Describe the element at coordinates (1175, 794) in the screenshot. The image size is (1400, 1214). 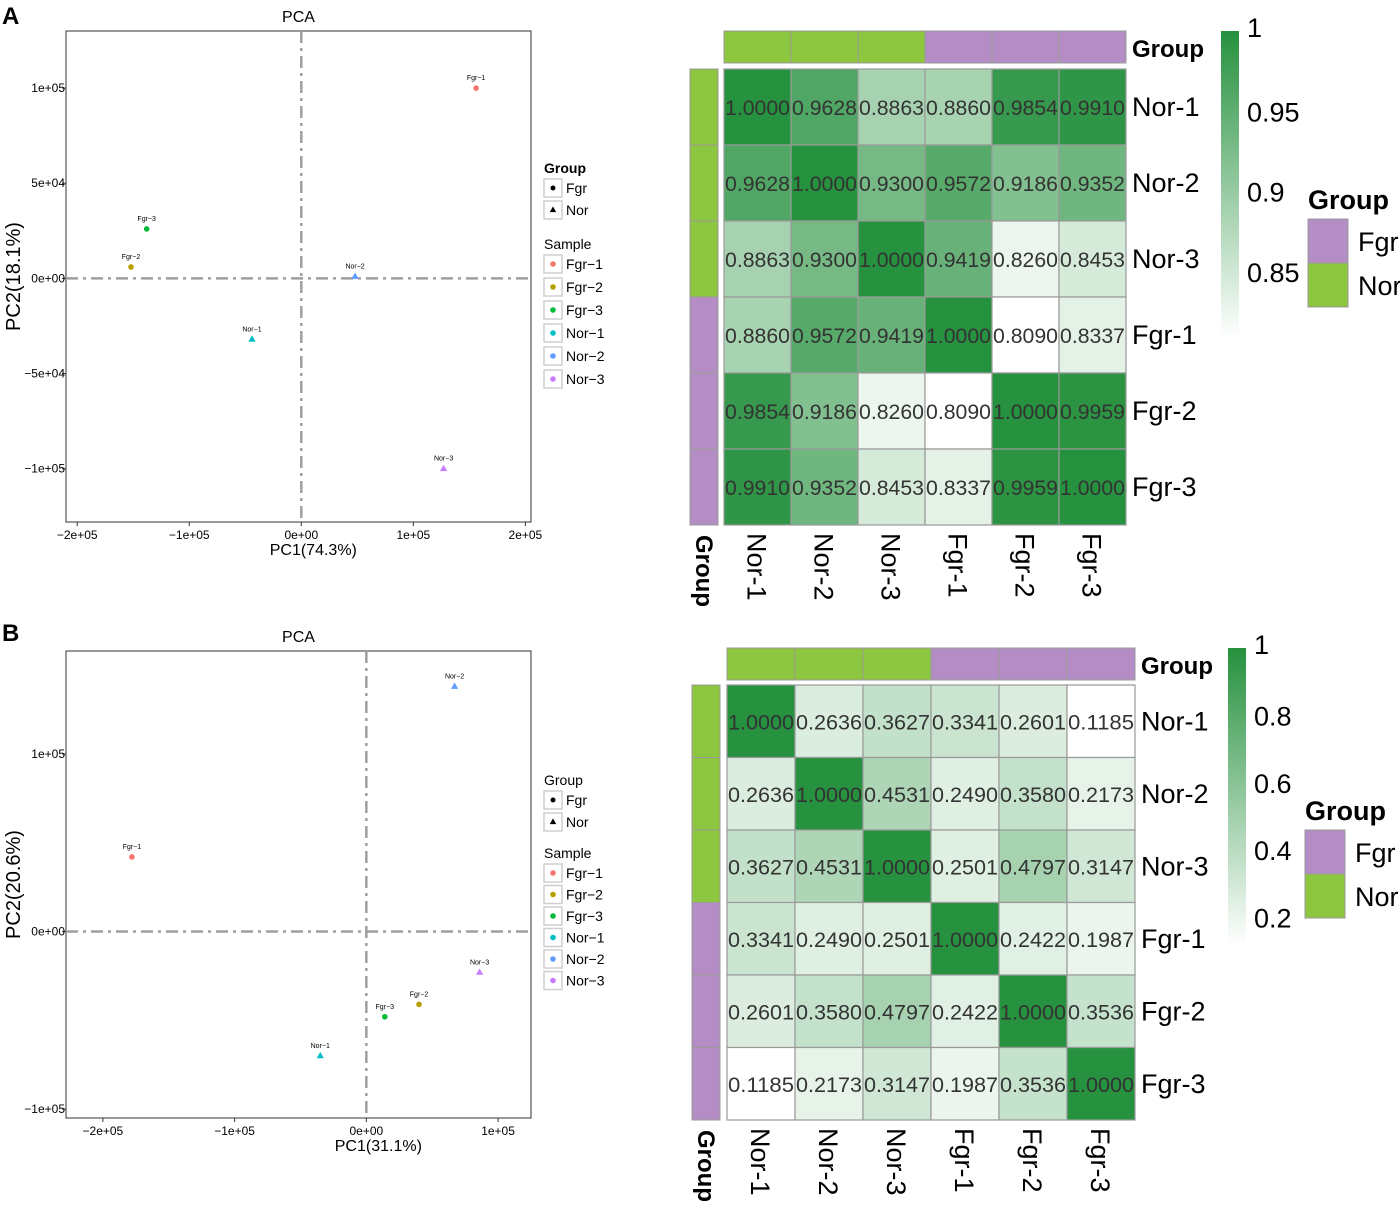
I see `heatmap-row-label: Nor-2` at that location.